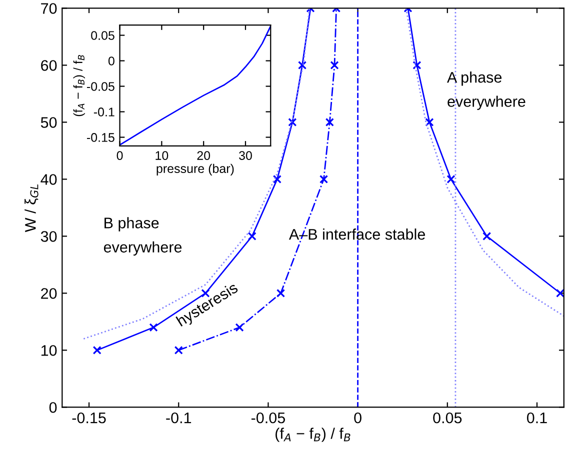 The width and height of the screenshot is (565, 456). What do you see at coordinates (100, 137) in the screenshot?
I see `y-tick-label: -0.15` at bounding box center [100, 137].